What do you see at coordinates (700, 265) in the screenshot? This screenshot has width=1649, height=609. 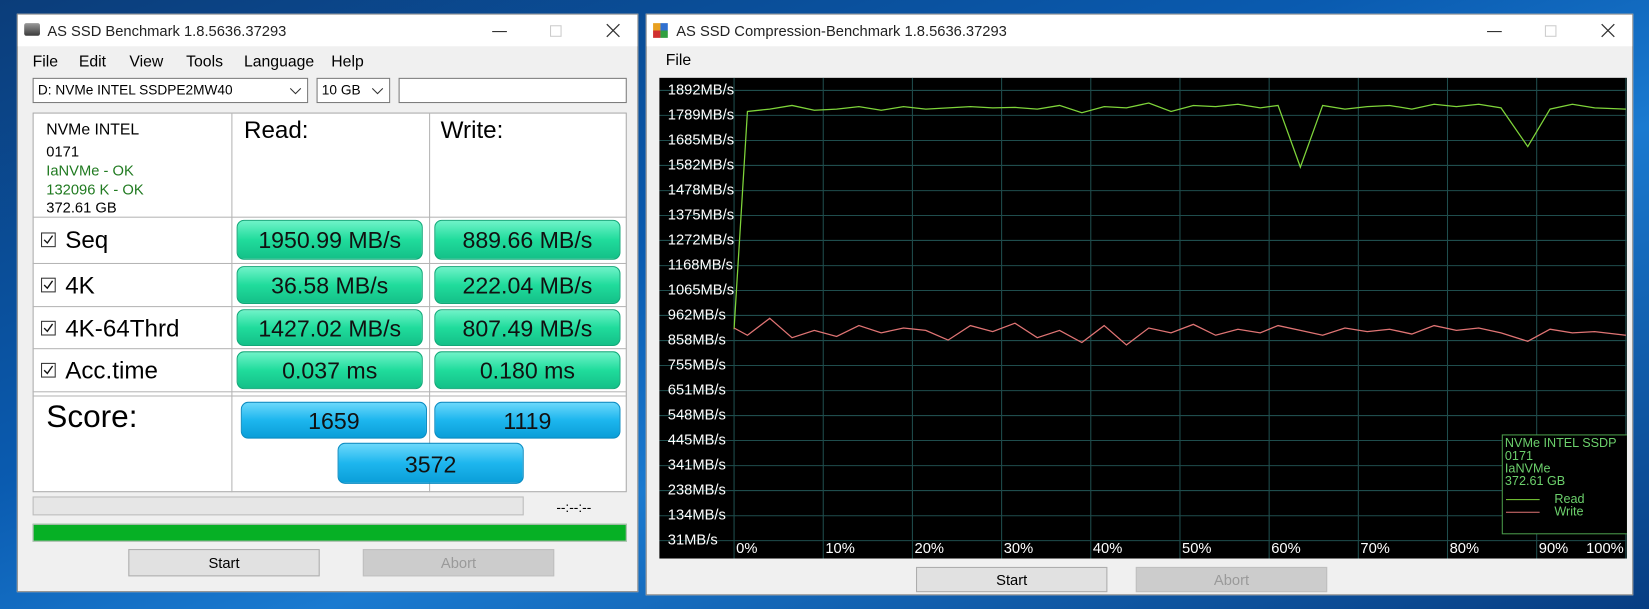 I see `y-tick-label: 1168MB/s` at bounding box center [700, 265].